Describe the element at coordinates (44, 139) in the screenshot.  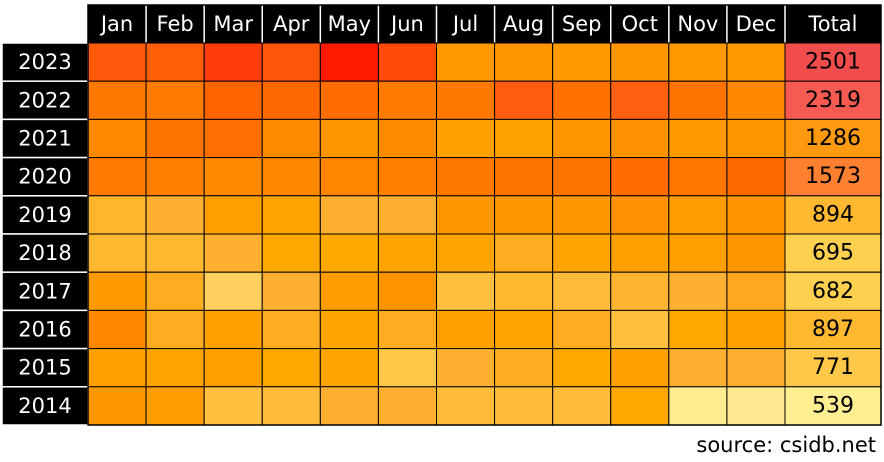
I see `row-label: 2021` at that location.